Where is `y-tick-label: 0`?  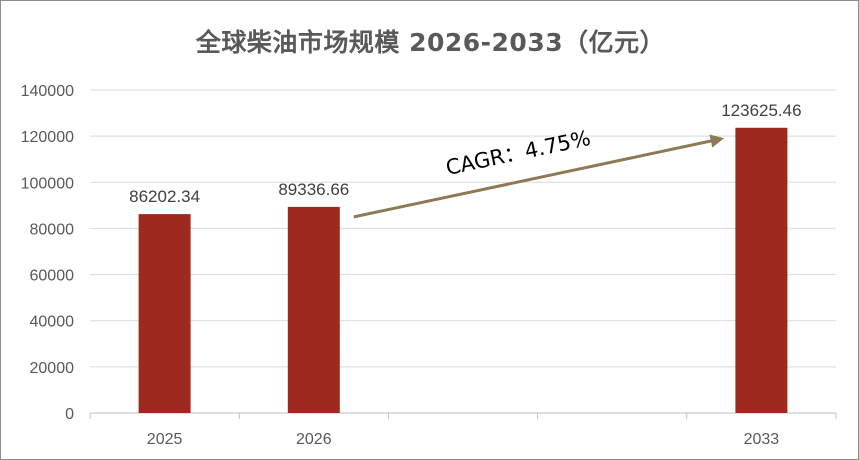
y-tick-label: 0 is located at coordinates (69, 414).